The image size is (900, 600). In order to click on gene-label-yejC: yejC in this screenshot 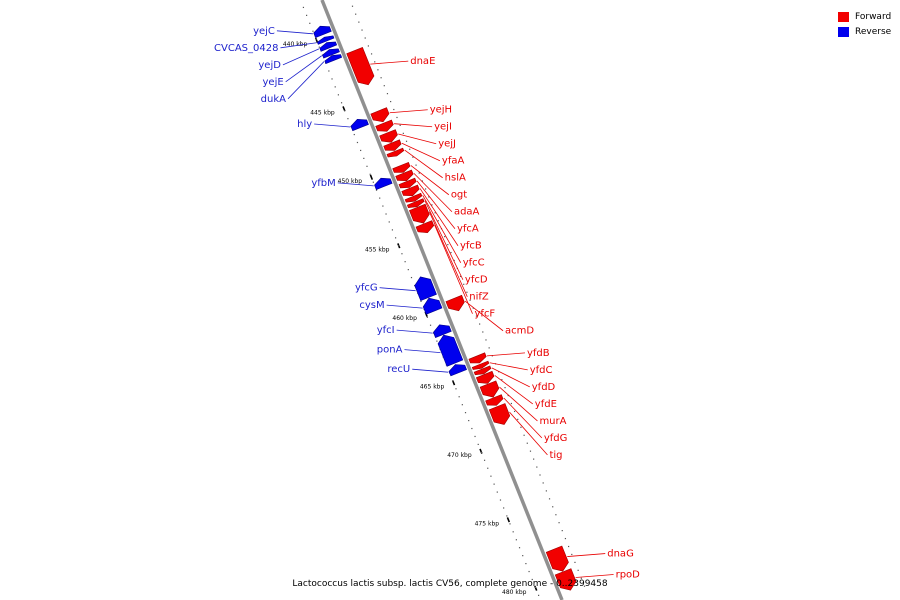, I will do `click(264, 31)`.